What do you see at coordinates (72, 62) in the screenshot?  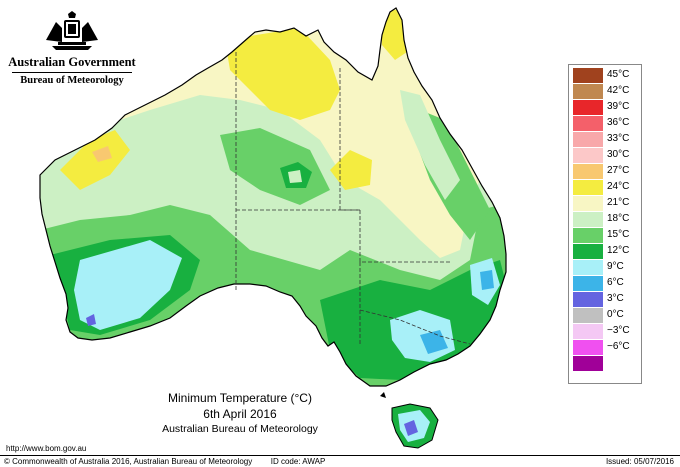 I see `government-title: Australian Government` at bounding box center [72, 62].